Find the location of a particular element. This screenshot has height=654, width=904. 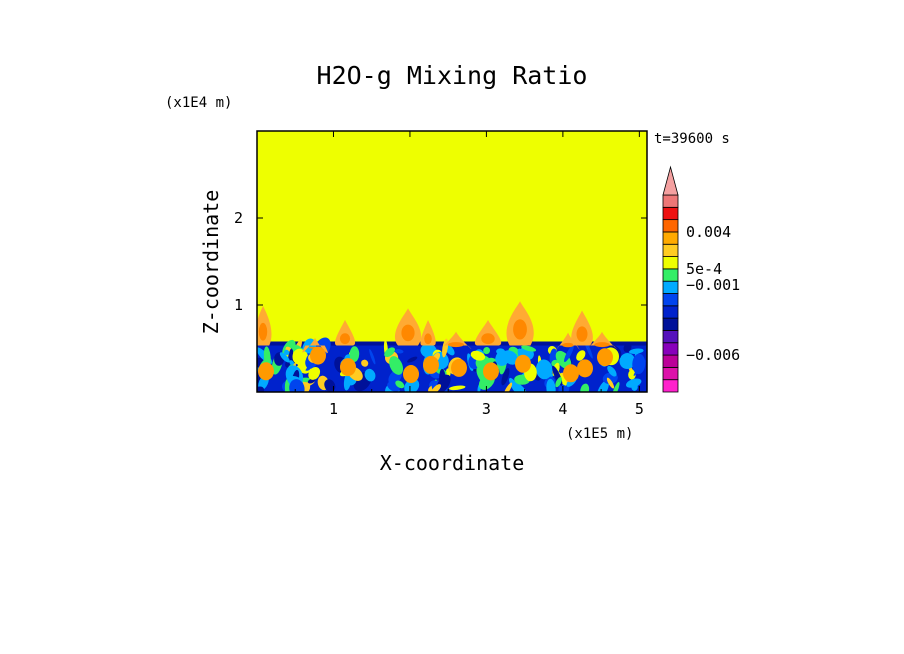

y-axis-label: Z-coordinate is located at coordinates (211, 262).